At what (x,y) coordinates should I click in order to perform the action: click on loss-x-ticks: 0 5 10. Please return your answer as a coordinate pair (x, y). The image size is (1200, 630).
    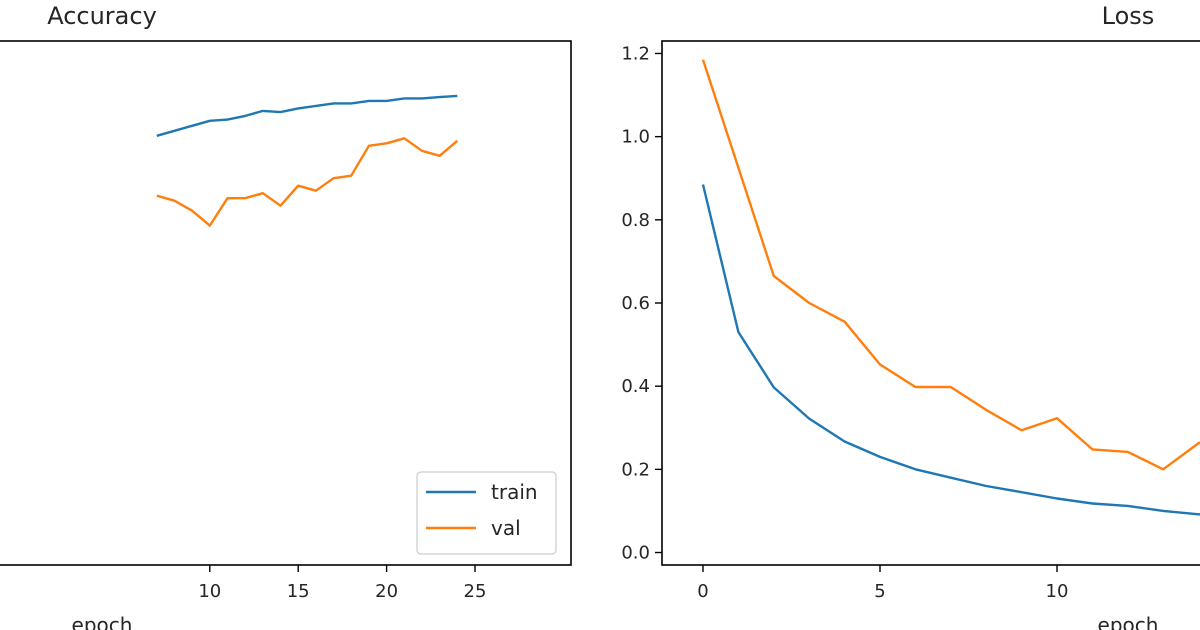
    Looking at the image, I should click on (883, 583).